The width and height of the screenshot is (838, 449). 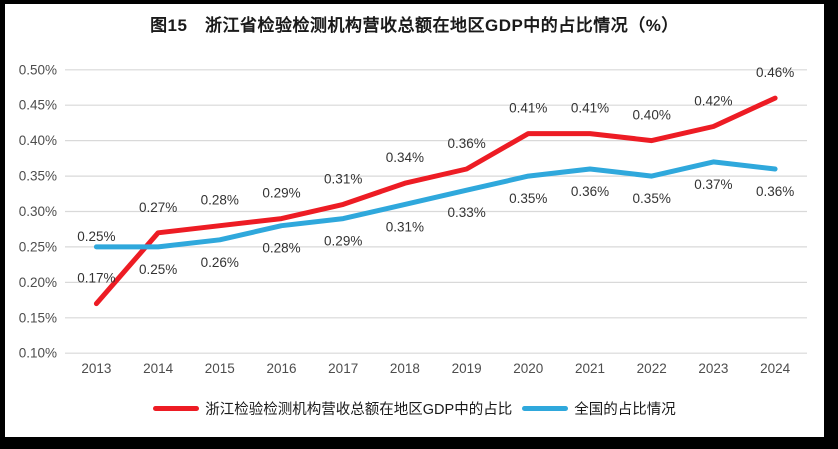 What do you see at coordinates (590, 368) in the screenshot?
I see `x-tick-label: 2021` at bounding box center [590, 368].